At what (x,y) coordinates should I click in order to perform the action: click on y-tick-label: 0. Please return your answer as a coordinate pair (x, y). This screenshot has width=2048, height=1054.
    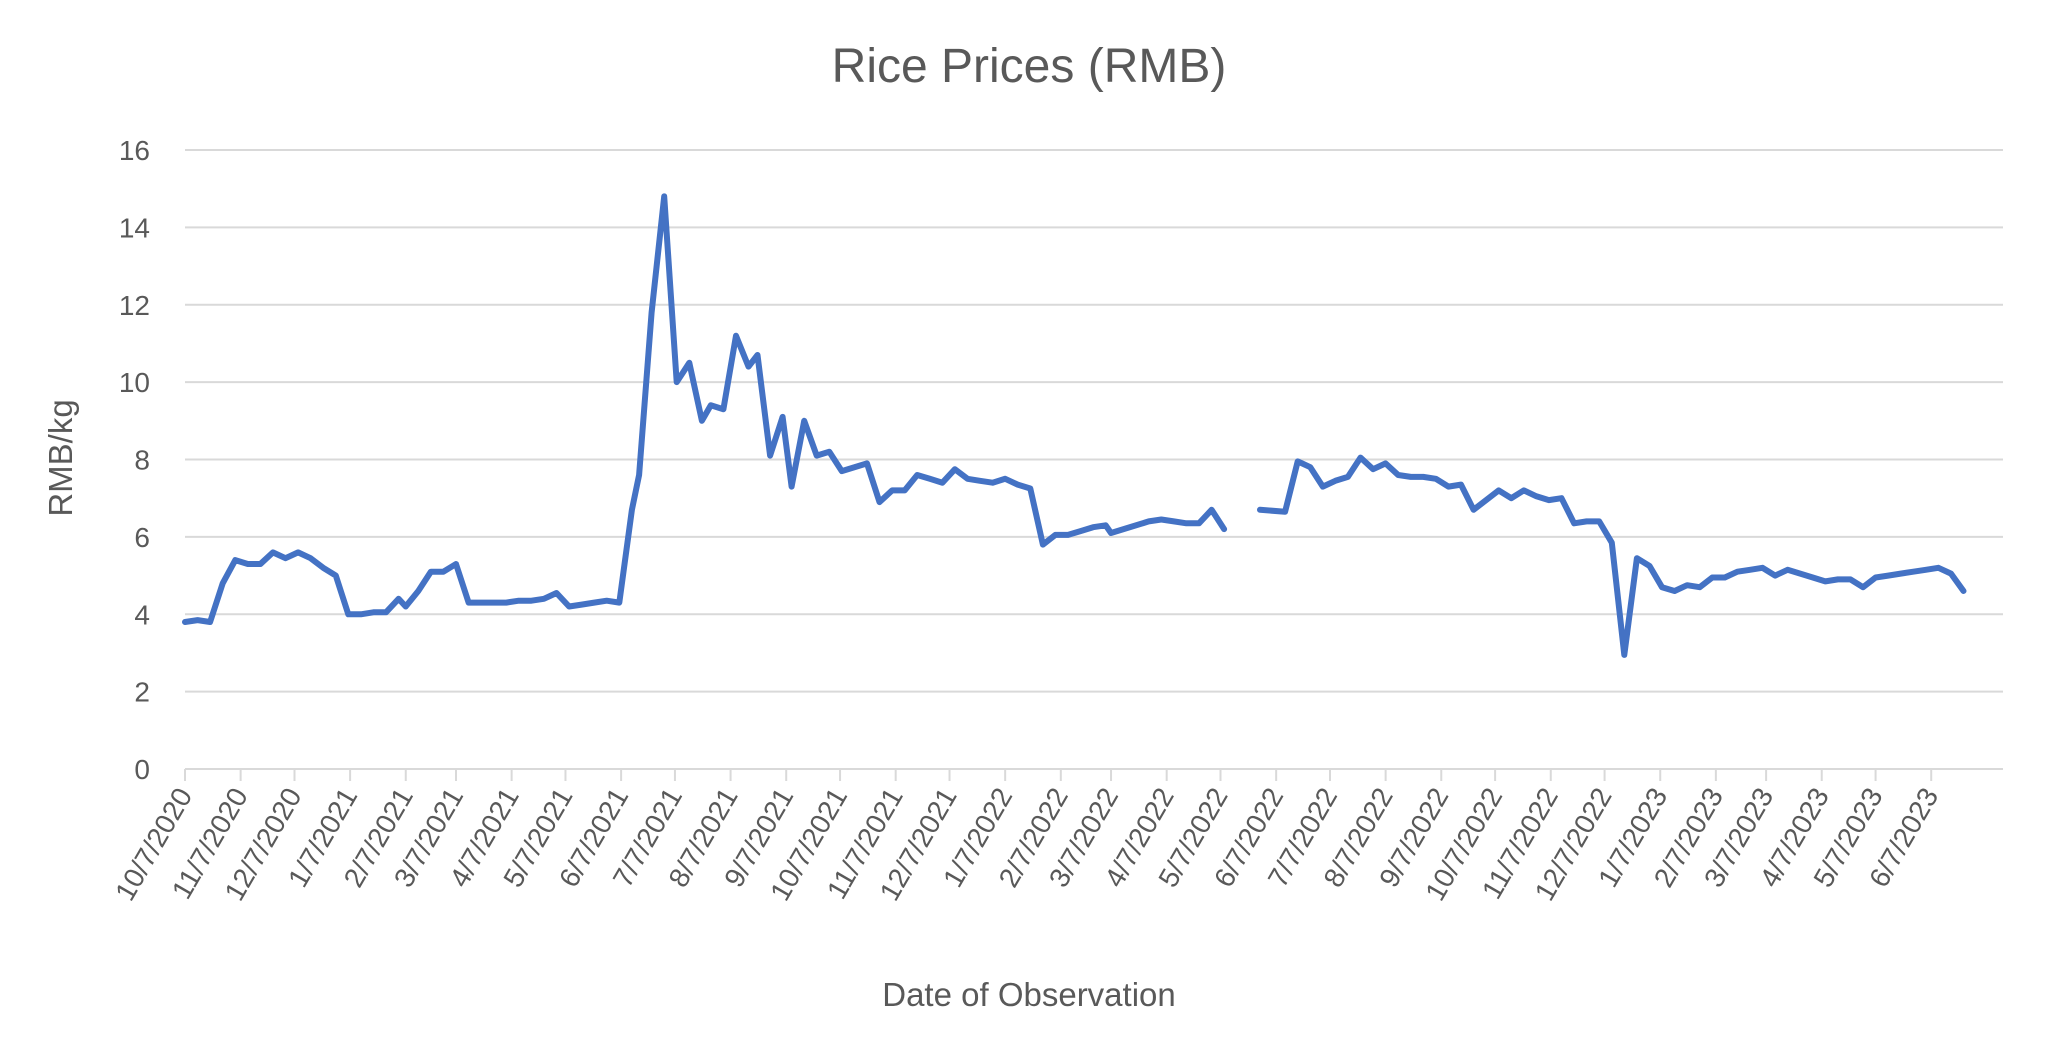
    Looking at the image, I should click on (142, 769).